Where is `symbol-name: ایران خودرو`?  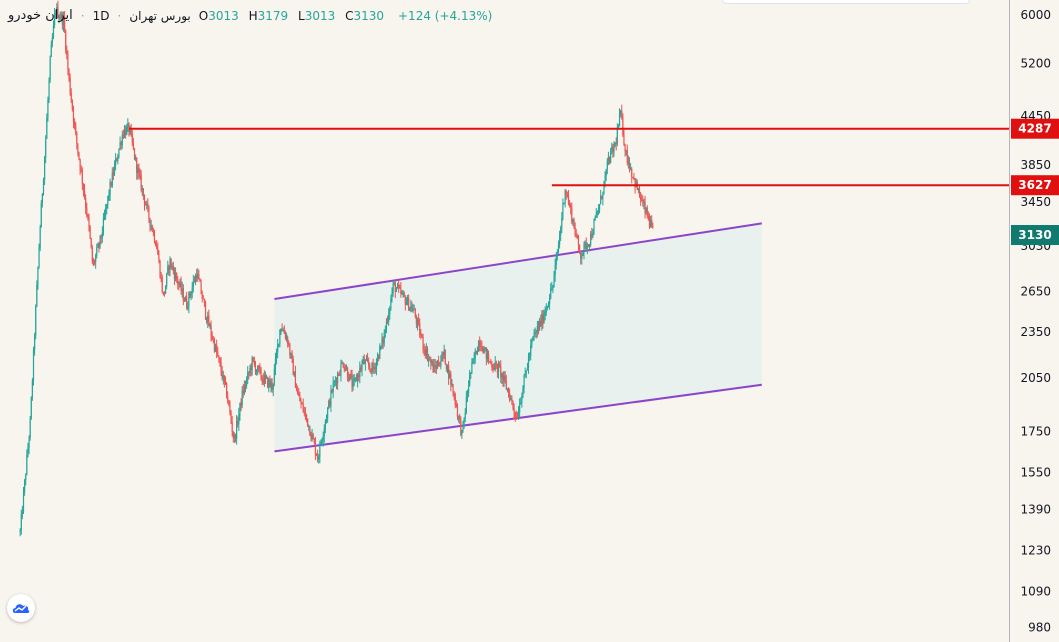 symbol-name: ایران خودرو is located at coordinates (40, 15).